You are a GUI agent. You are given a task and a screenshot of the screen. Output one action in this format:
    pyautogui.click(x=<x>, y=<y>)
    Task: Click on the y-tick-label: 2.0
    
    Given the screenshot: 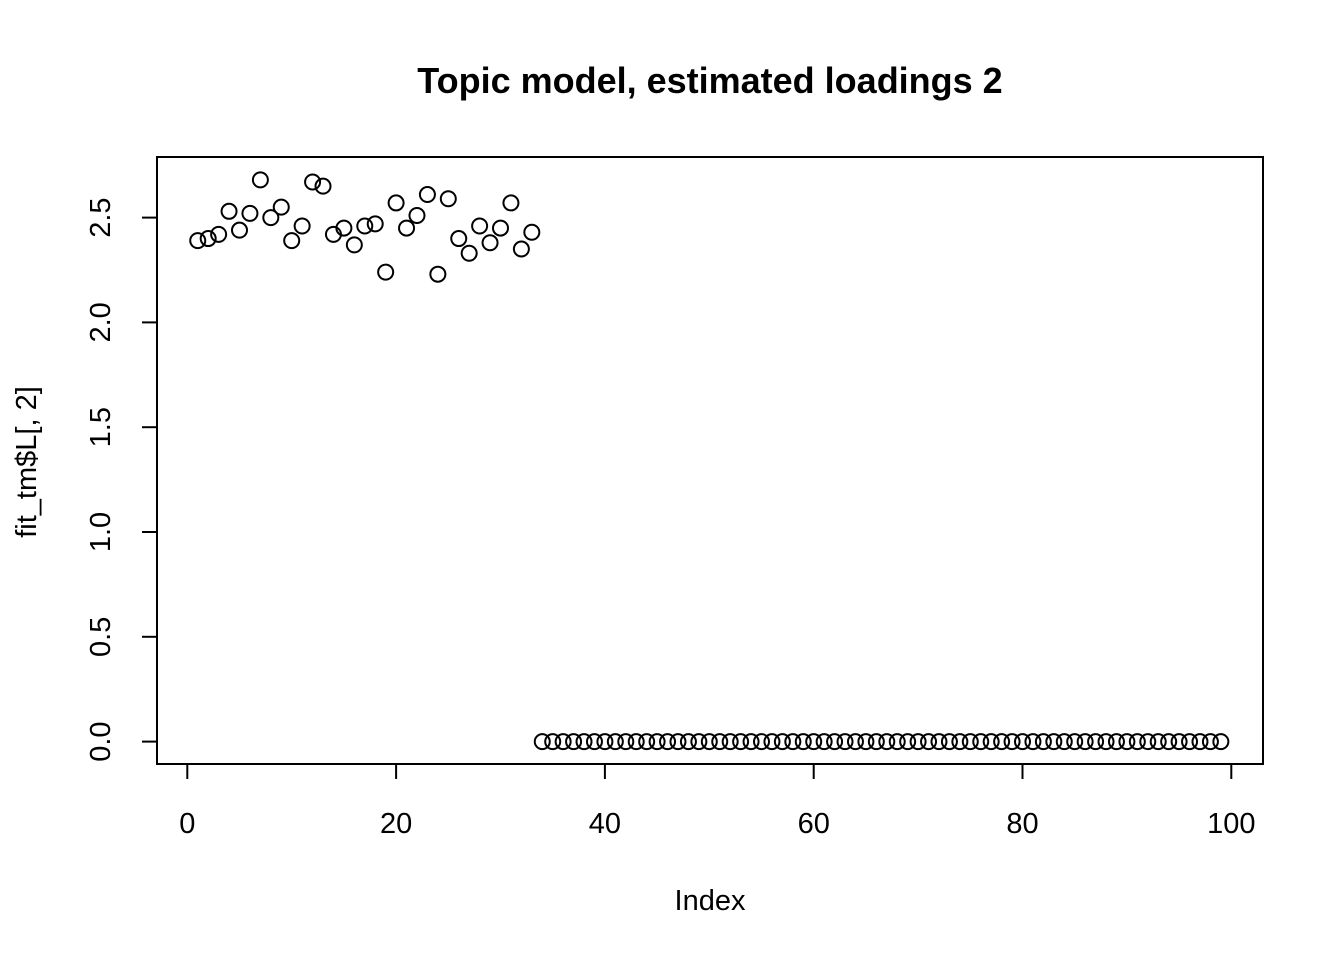 What is the action you would take?
    pyautogui.click(x=101, y=322)
    